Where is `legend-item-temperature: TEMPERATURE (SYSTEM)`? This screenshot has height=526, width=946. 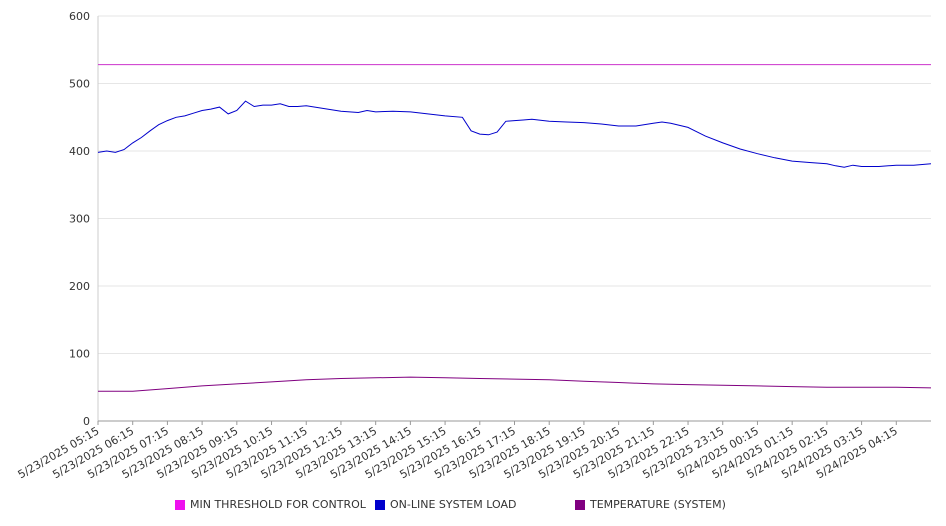 legend-item-temperature: TEMPERATURE (SYSTEM) is located at coordinates (650, 504).